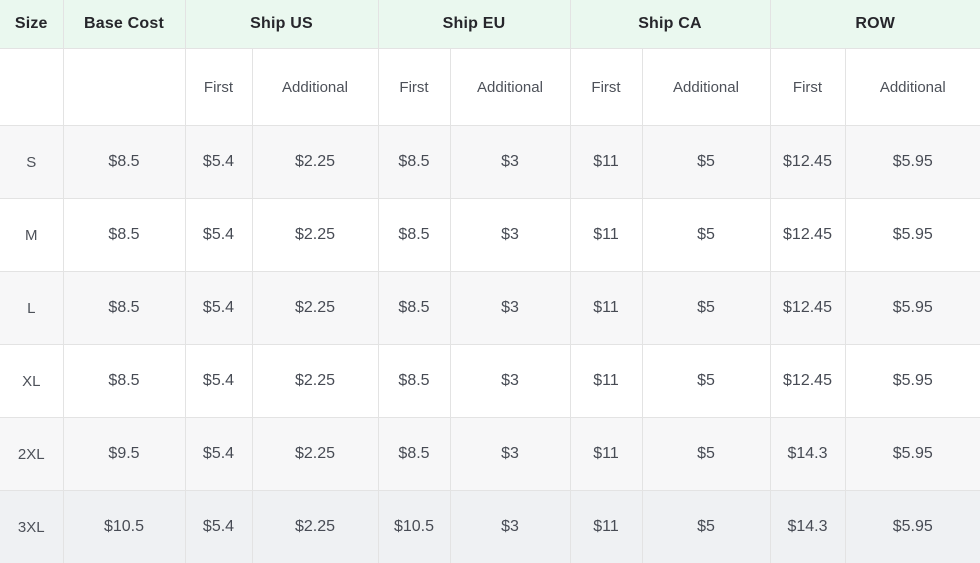 The width and height of the screenshot is (980, 563). Describe the element at coordinates (31, 454) in the screenshot. I see `row-size-label: 2XL` at that location.